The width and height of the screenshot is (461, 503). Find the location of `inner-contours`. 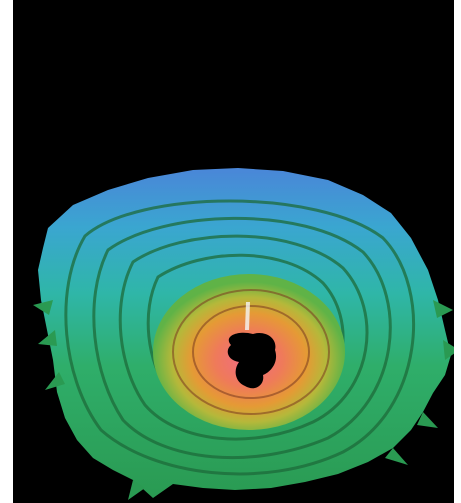

inner-contours is located at coordinates (251, 352).